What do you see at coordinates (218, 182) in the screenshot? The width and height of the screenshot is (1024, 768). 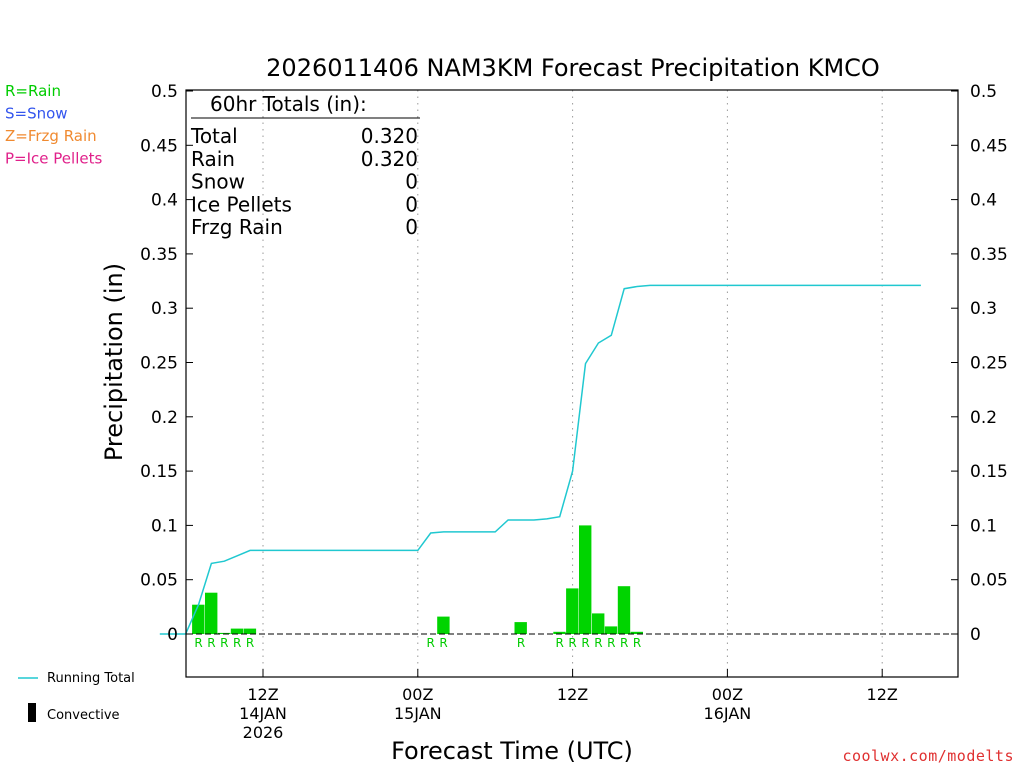 I see `totals-label-2: Snow` at bounding box center [218, 182].